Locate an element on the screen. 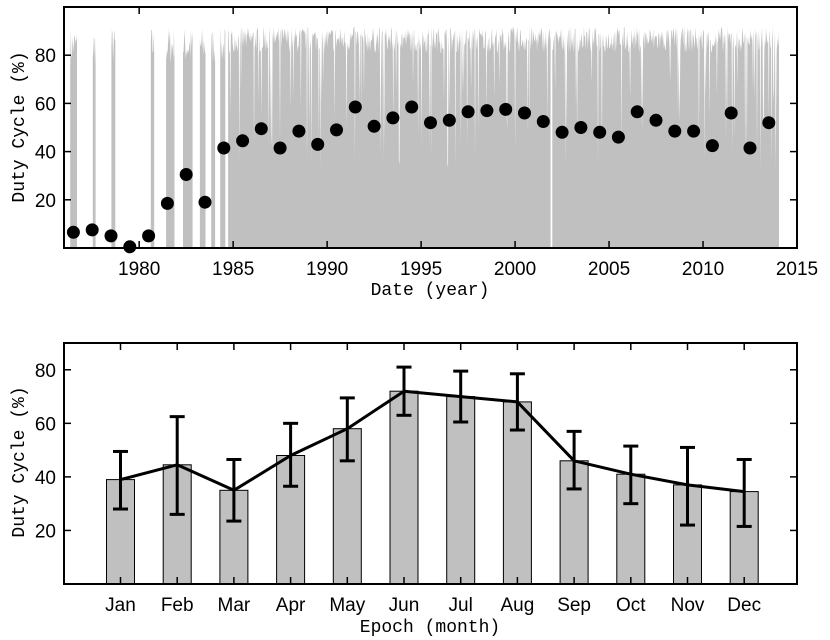 This screenshot has width=830, height=640. x-tick-label: Apr is located at coordinates (291, 605).